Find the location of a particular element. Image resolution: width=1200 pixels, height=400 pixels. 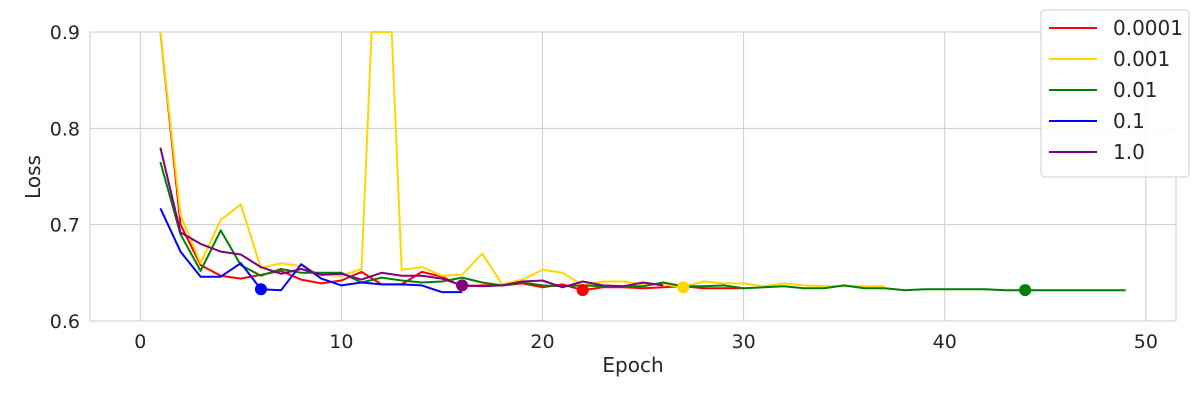

legend-label: 0.01 is located at coordinates (1135, 90).